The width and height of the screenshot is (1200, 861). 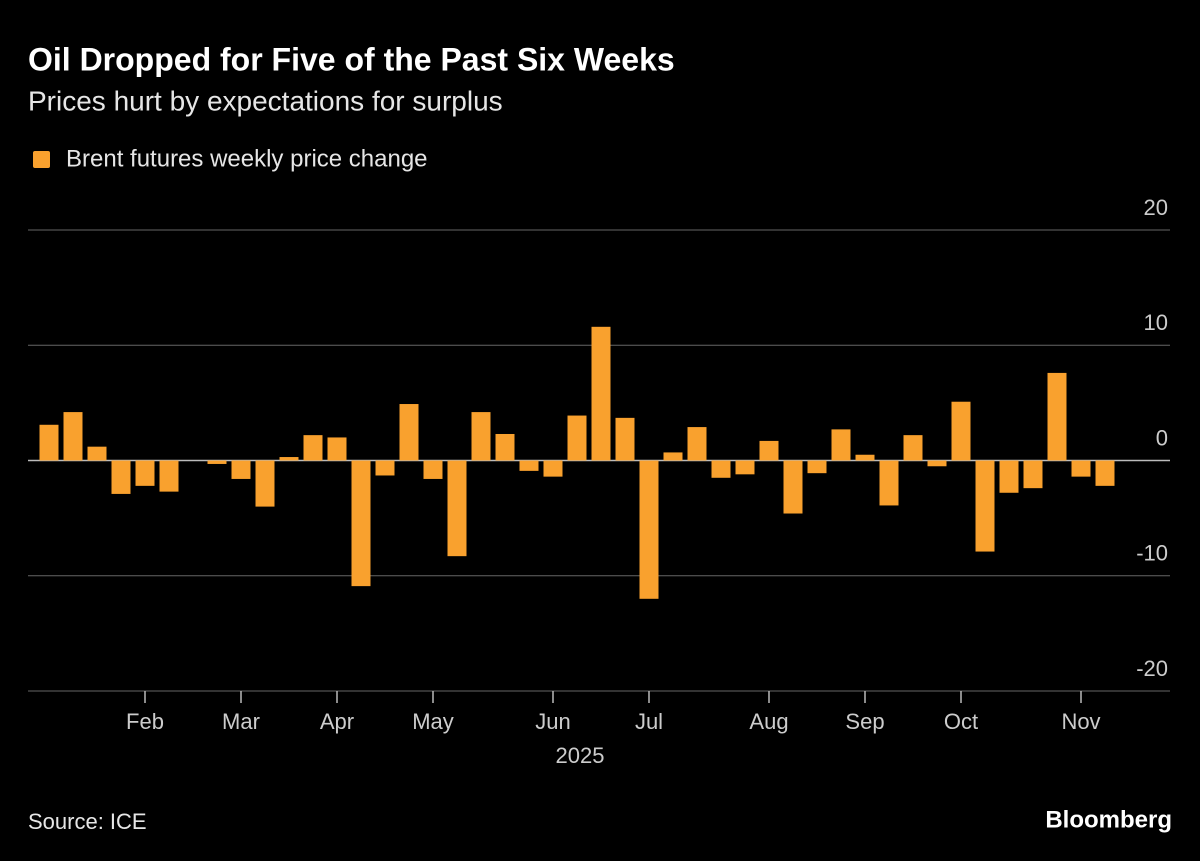 What do you see at coordinates (241, 721) in the screenshot?
I see `x-tick-label: Mar` at bounding box center [241, 721].